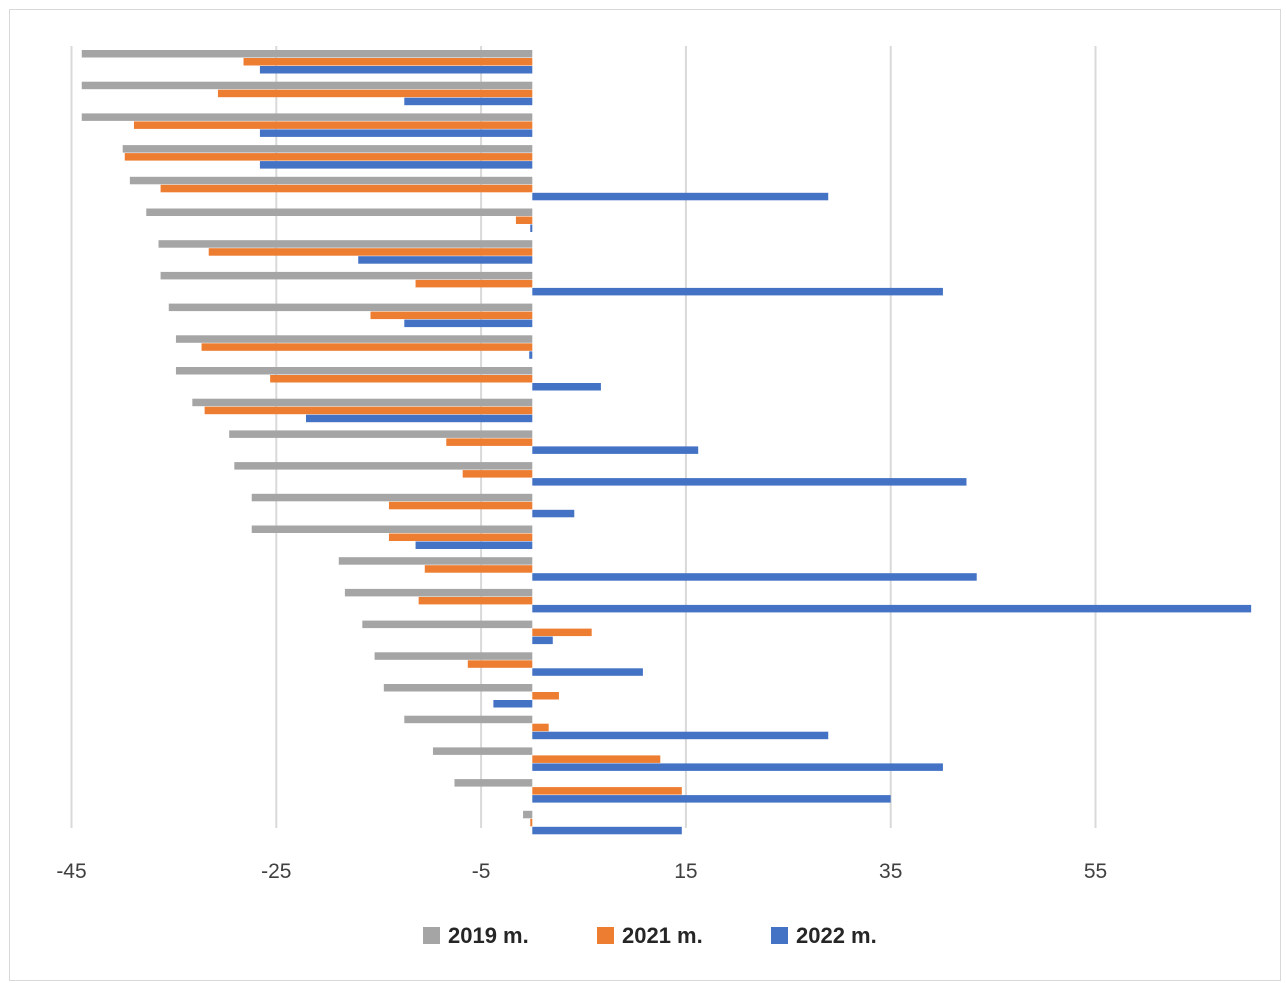  I want to click on x-tick-label: 15, so click(685, 871).